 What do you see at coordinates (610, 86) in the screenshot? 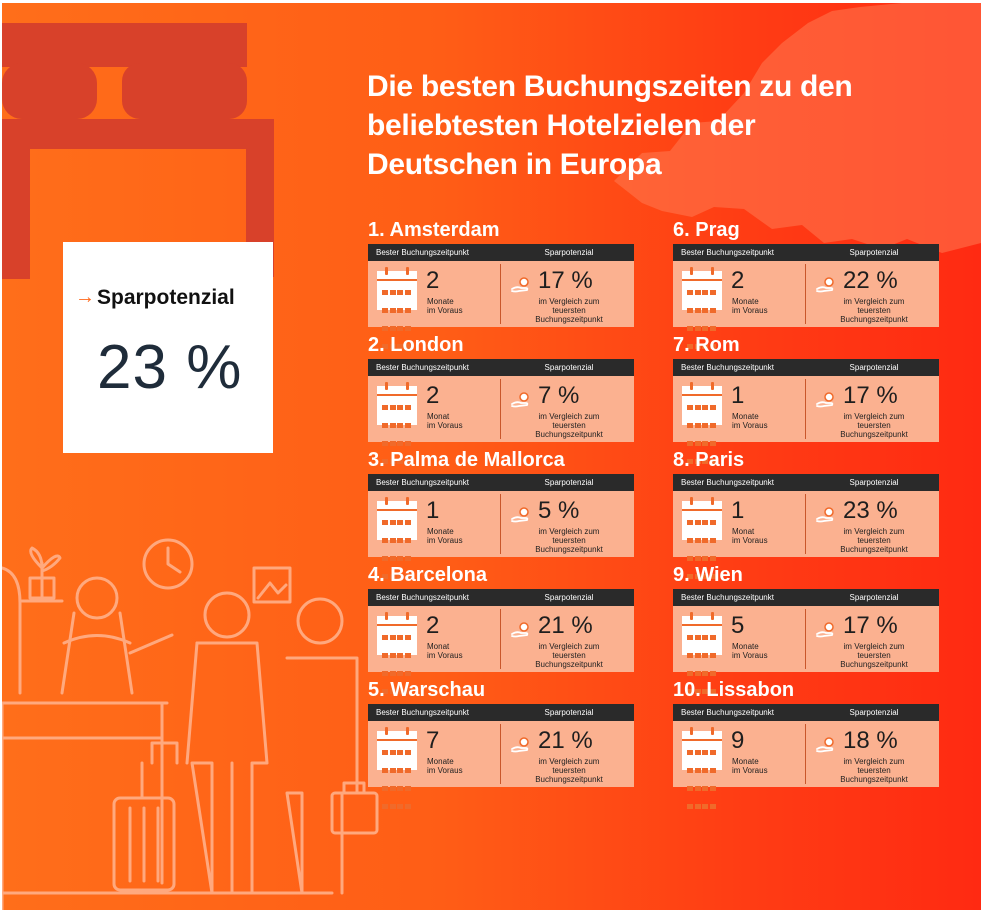
I see `title-line: Die besten Buchungszeiten zu den` at bounding box center [610, 86].